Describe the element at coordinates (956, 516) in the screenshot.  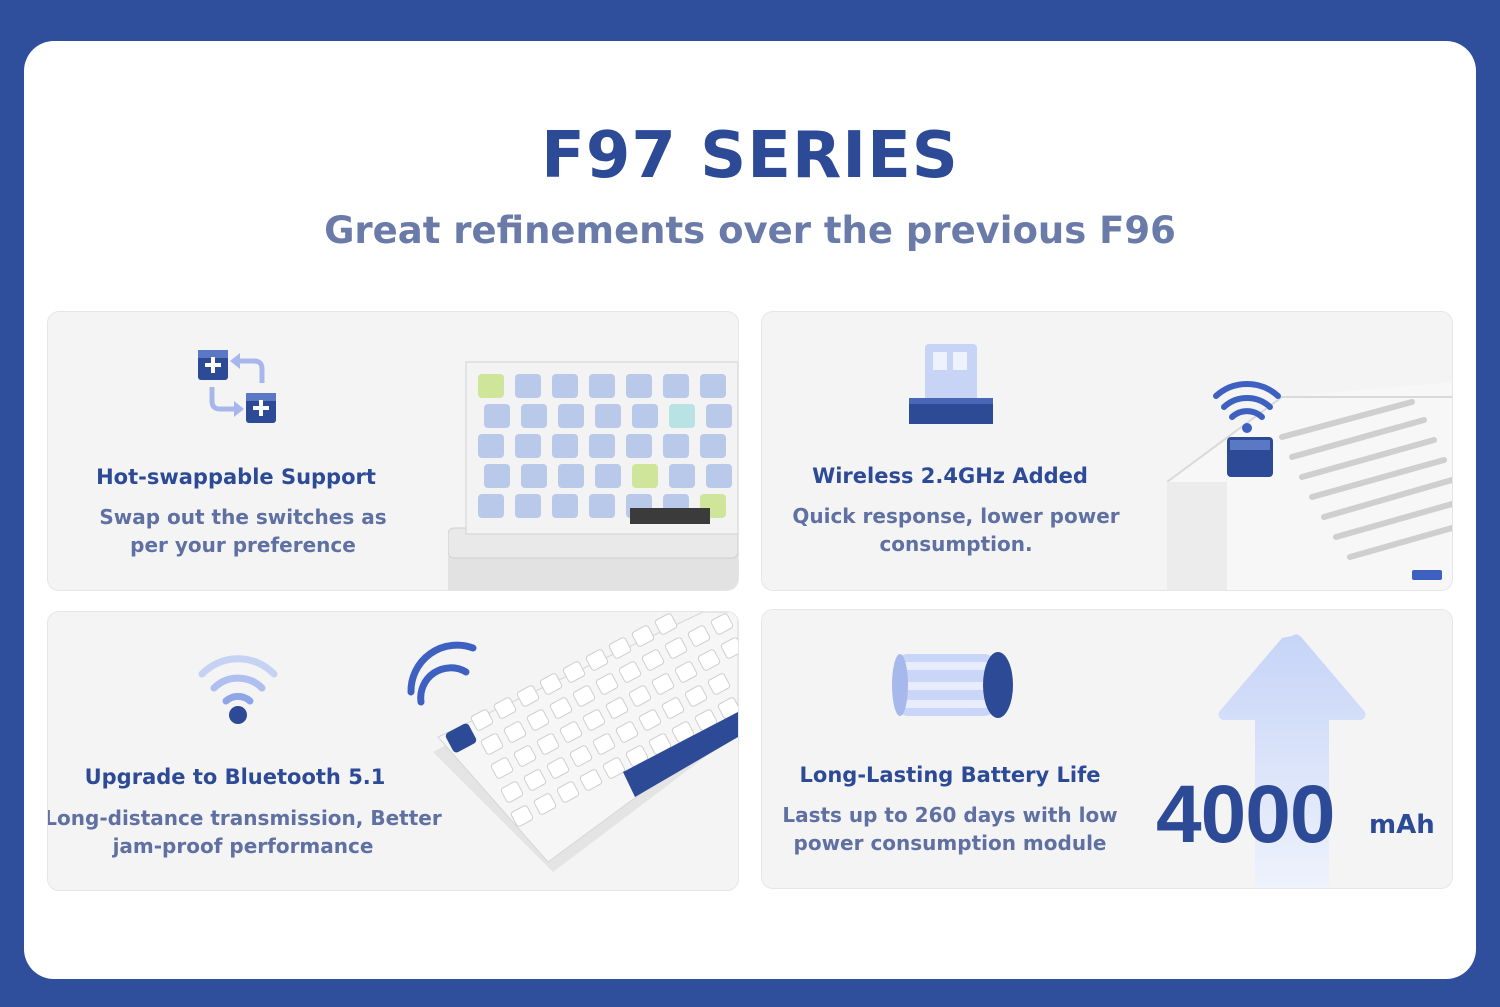
I see `feature-description-line: Quick response, lower power` at that location.